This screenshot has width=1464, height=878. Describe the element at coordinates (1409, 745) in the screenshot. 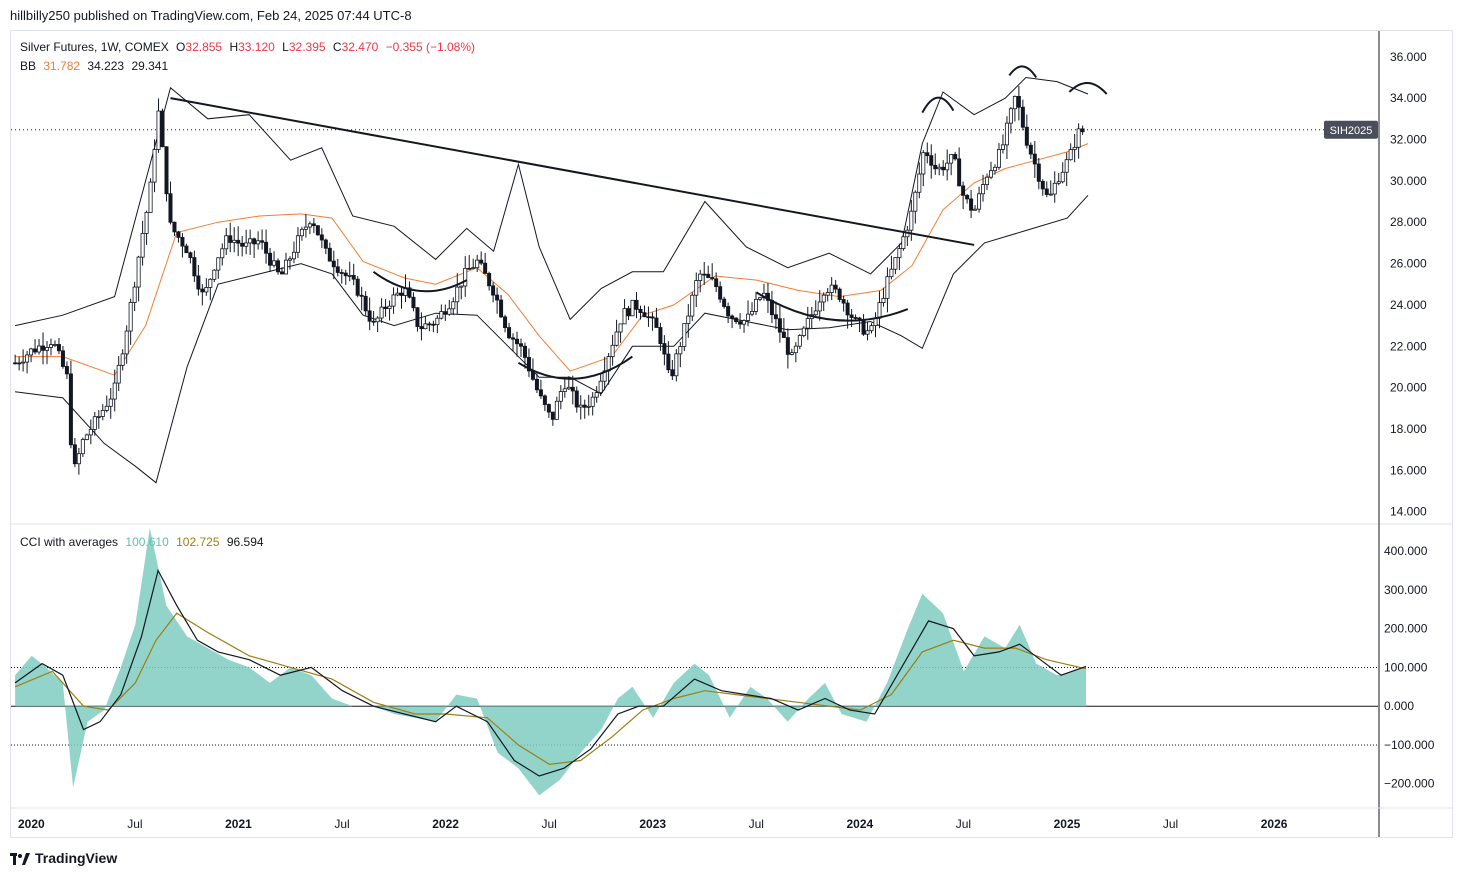

I see `cci-tick-label: −100.000` at that location.